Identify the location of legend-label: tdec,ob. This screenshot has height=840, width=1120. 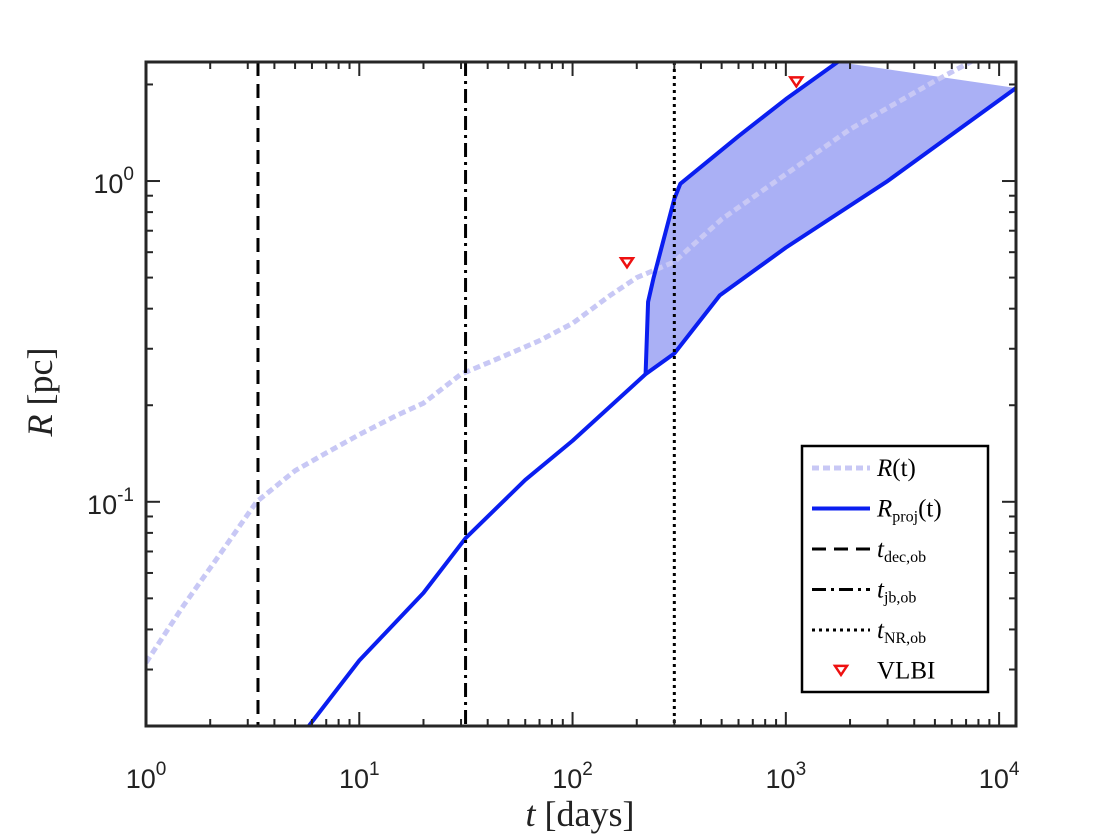
(901, 551).